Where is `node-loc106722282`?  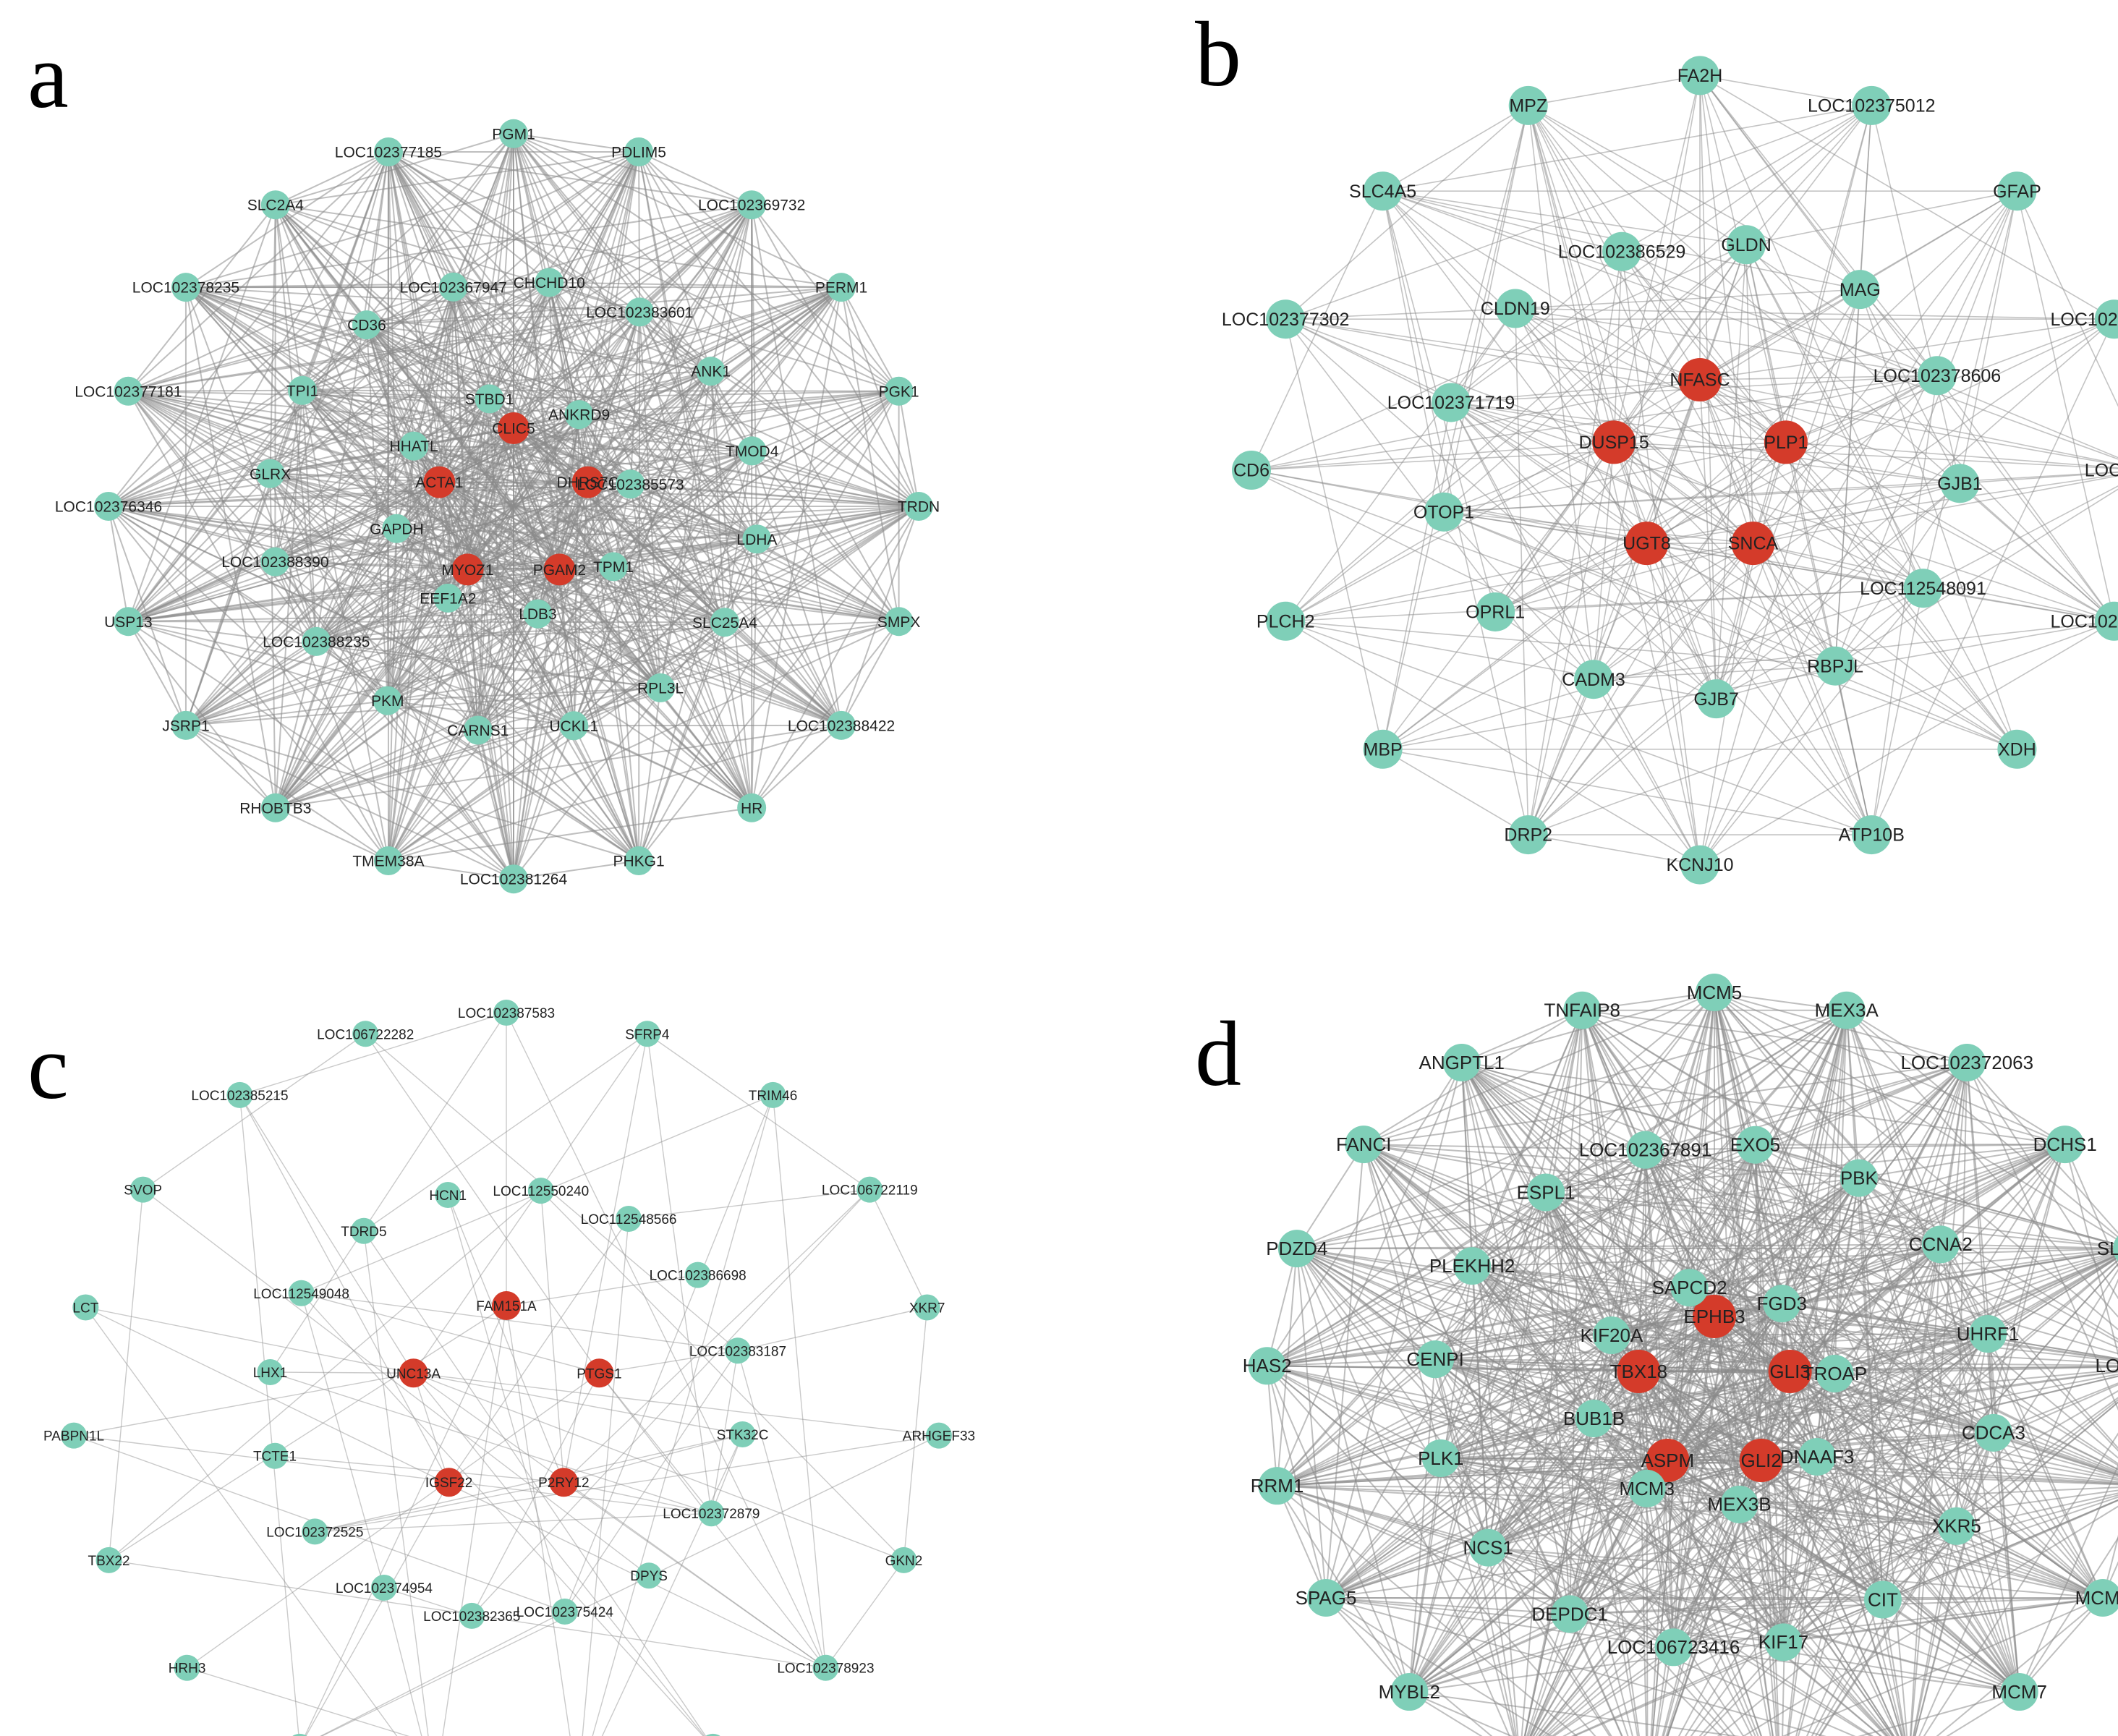
node-loc106722282 is located at coordinates (365, 1034).